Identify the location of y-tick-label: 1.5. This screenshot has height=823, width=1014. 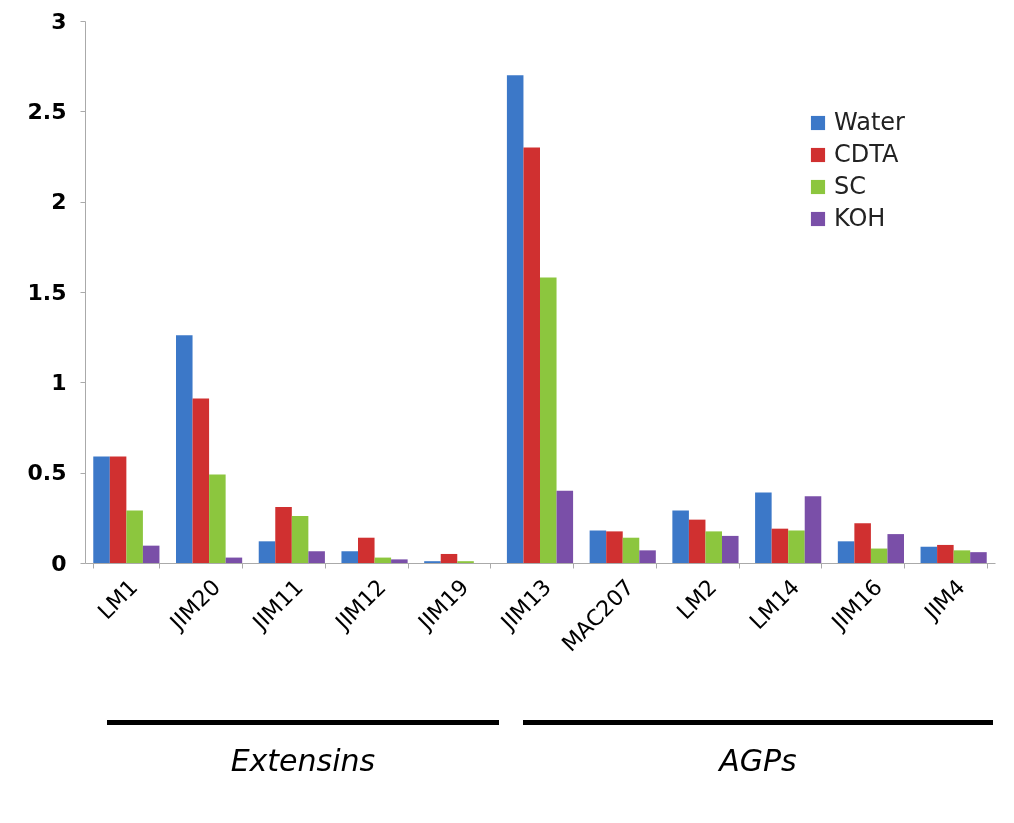
(47, 292).